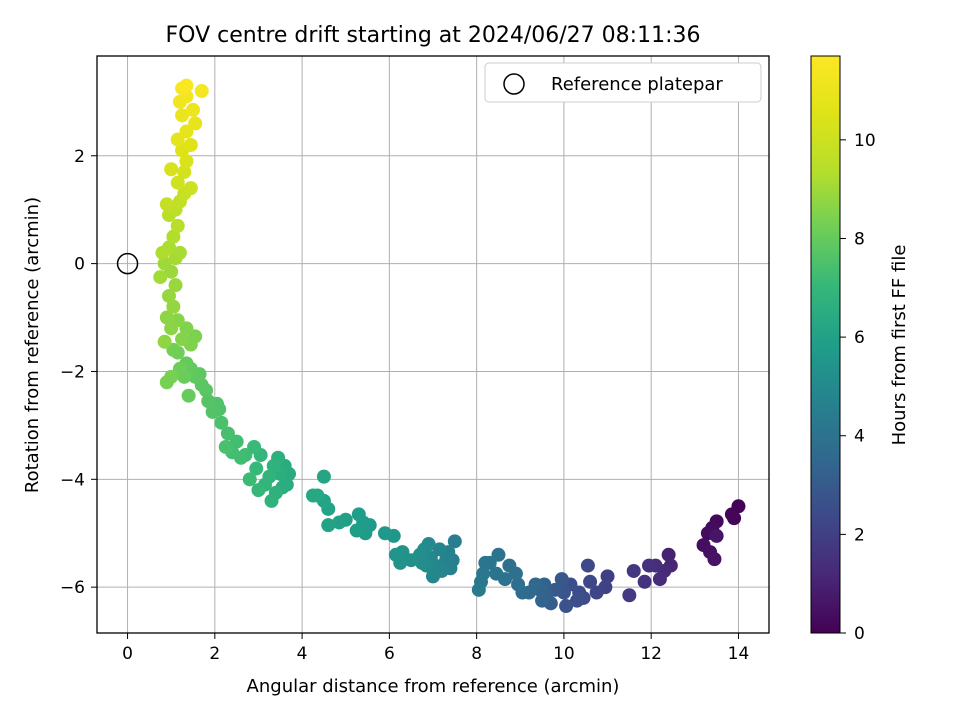  What do you see at coordinates (859, 535) in the screenshot?
I see `colorbar-tick-label: 2` at bounding box center [859, 535].